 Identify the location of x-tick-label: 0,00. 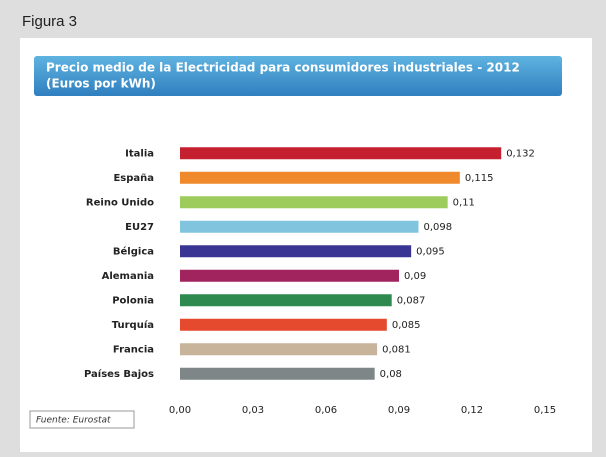
(180, 410).